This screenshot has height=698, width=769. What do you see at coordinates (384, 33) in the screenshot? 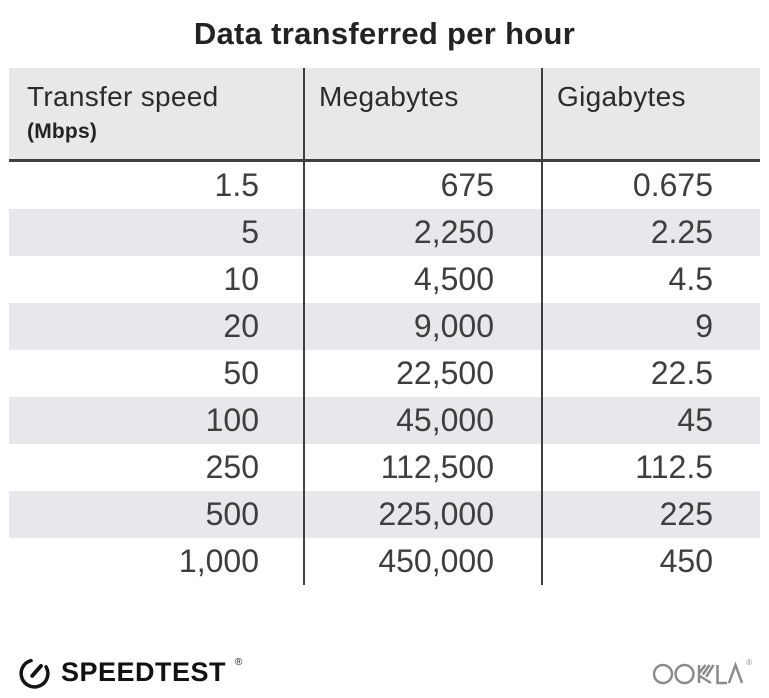
I see `page-title: Data transferred per hour` at bounding box center [384, 33].